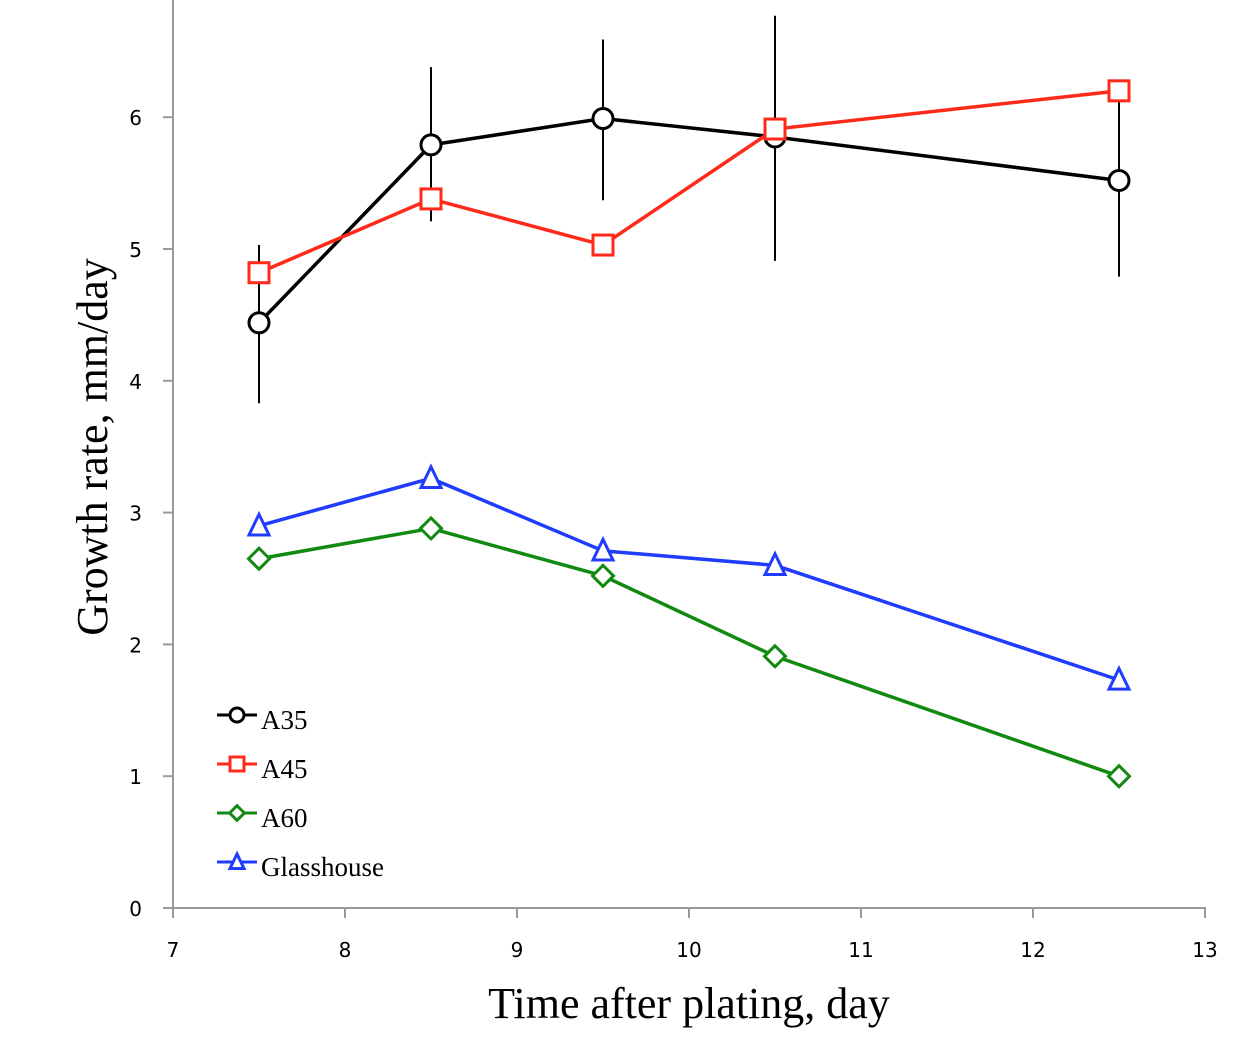 The width and height of the screenshot is (1242, 1038). What do you see at coordinates (345, 950) in the screenshot?
I see `x-tick-label: 8` at bounding box center [345, 950].